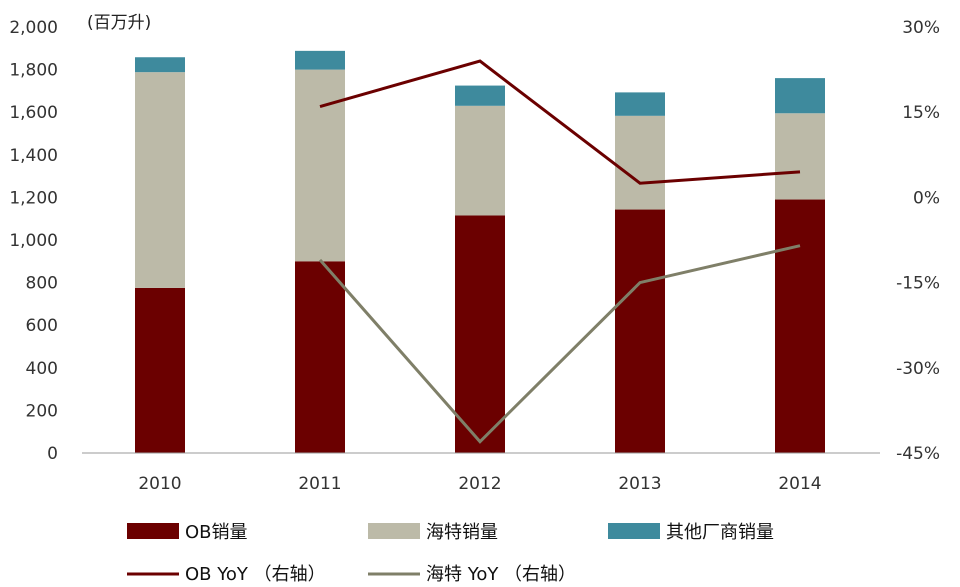  I want to click on y2-tick-label: 30%, so click(921, 28).